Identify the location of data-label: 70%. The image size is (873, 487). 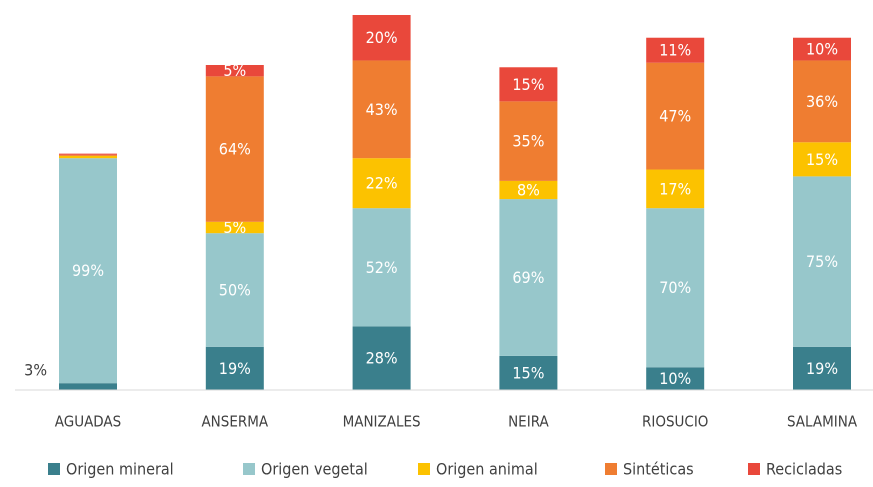
(675, 287).